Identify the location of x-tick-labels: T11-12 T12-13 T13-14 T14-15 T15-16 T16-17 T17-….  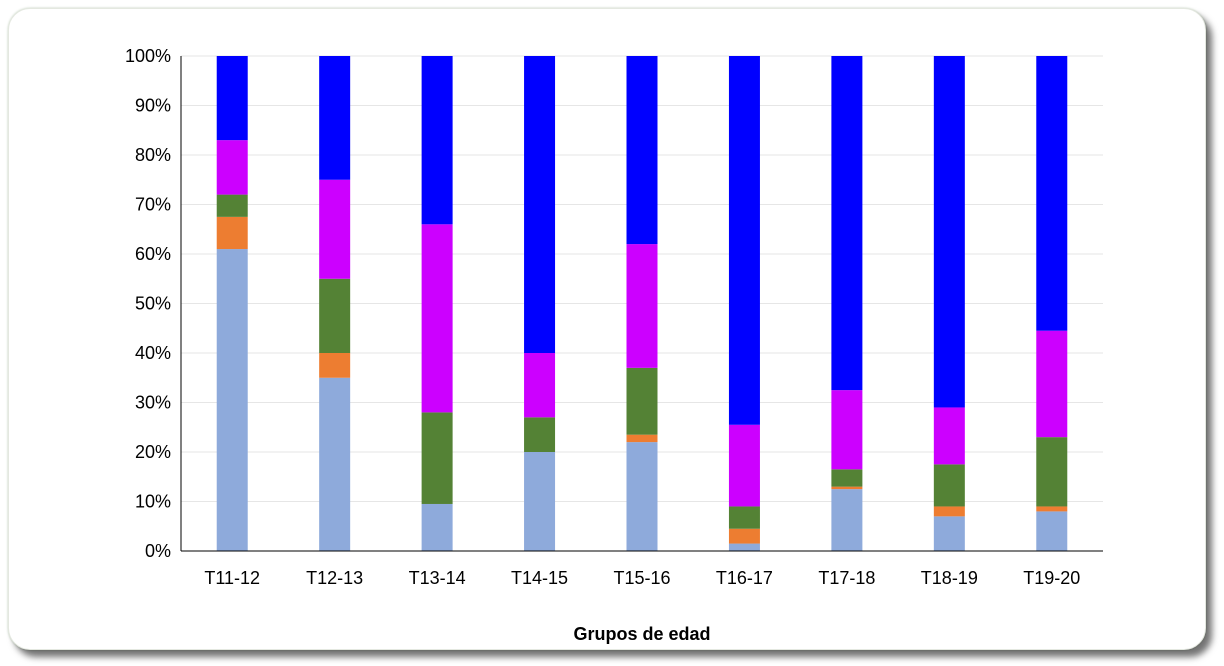
(642, 578).